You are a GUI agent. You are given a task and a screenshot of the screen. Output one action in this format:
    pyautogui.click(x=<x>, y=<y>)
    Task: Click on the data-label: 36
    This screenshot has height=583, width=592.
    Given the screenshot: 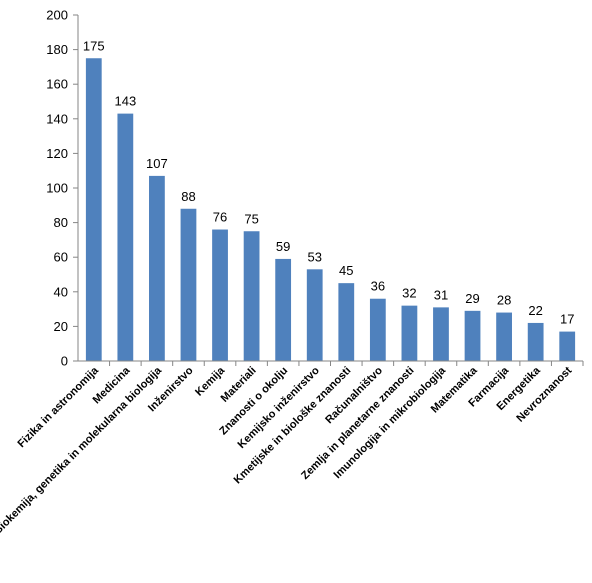 What is the action you would take?
    pyautogui.click(x=378, y=286)
    